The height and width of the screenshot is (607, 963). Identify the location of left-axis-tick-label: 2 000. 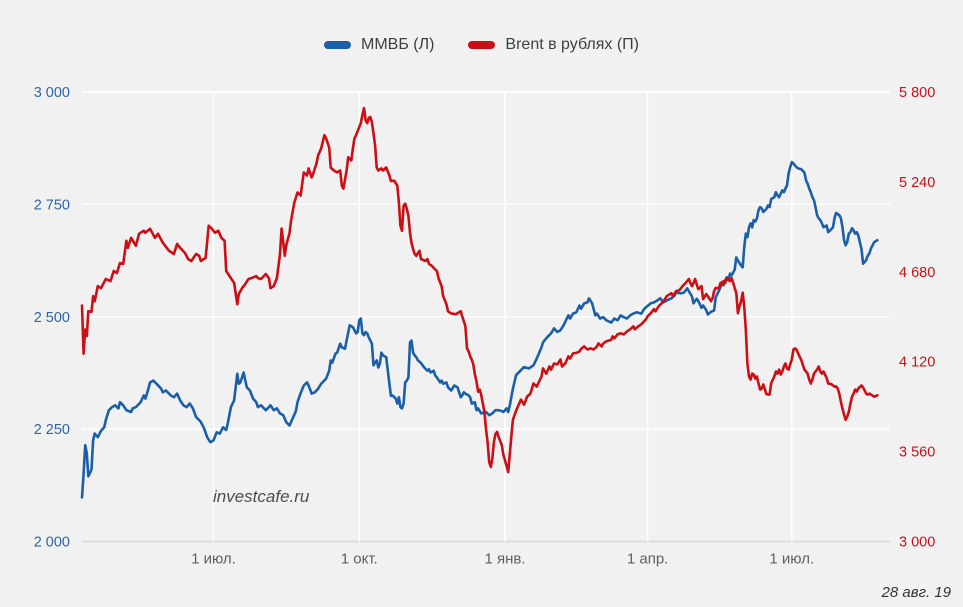
(52, 543).